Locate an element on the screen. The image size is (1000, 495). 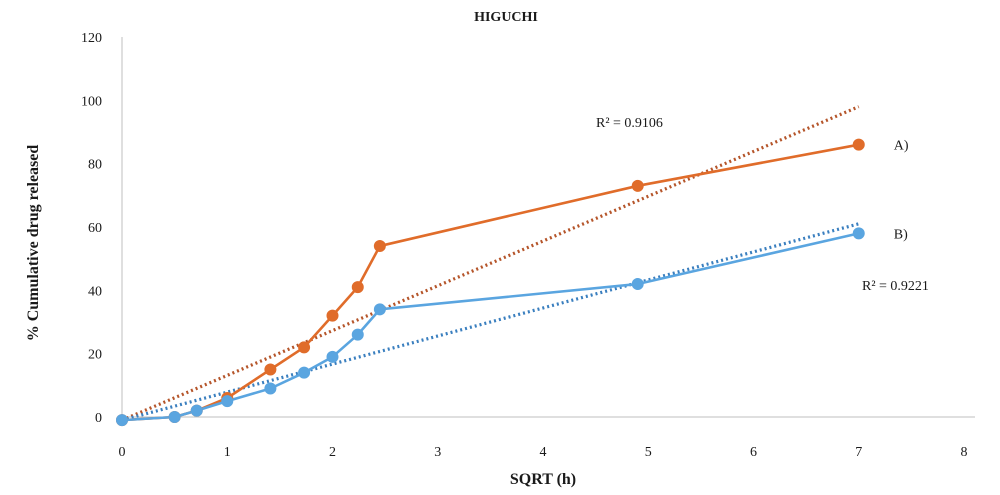
x-tick-label: 2 is located at coordinates (332, 452).